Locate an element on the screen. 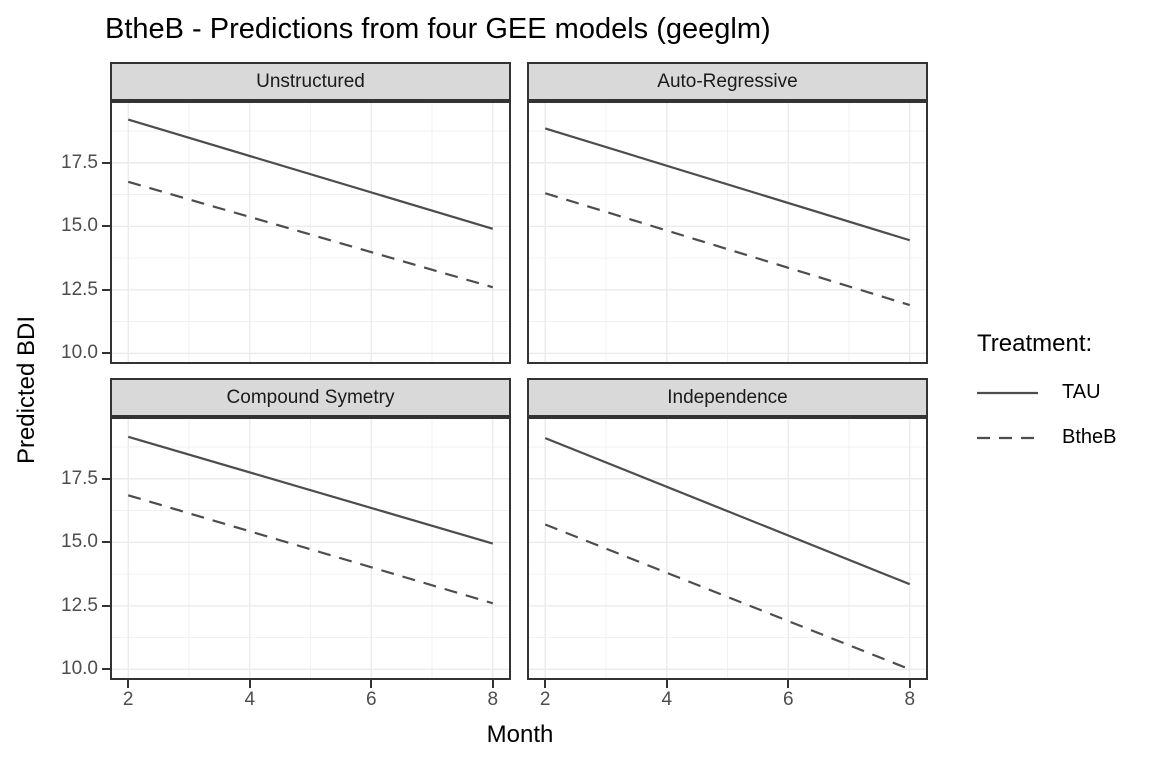 Image resolution: width=1152 pixels, height=768 pixels. legend-title: Treatment: is located at coordinates (1035, 343).